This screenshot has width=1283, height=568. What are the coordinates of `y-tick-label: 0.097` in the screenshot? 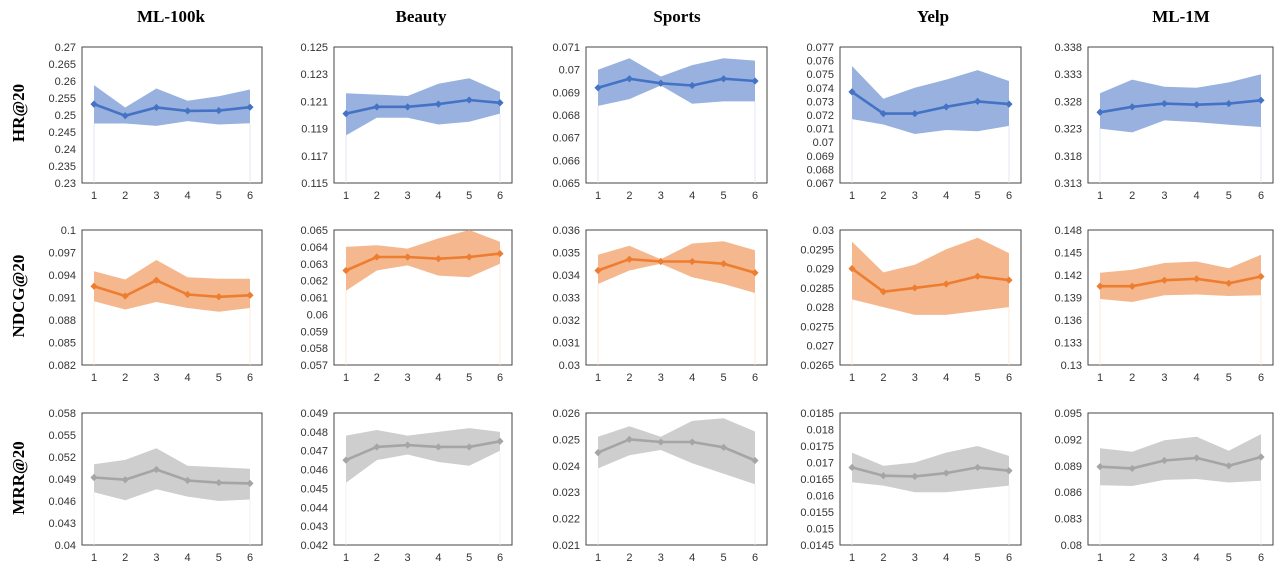 It's located at (62, 254).